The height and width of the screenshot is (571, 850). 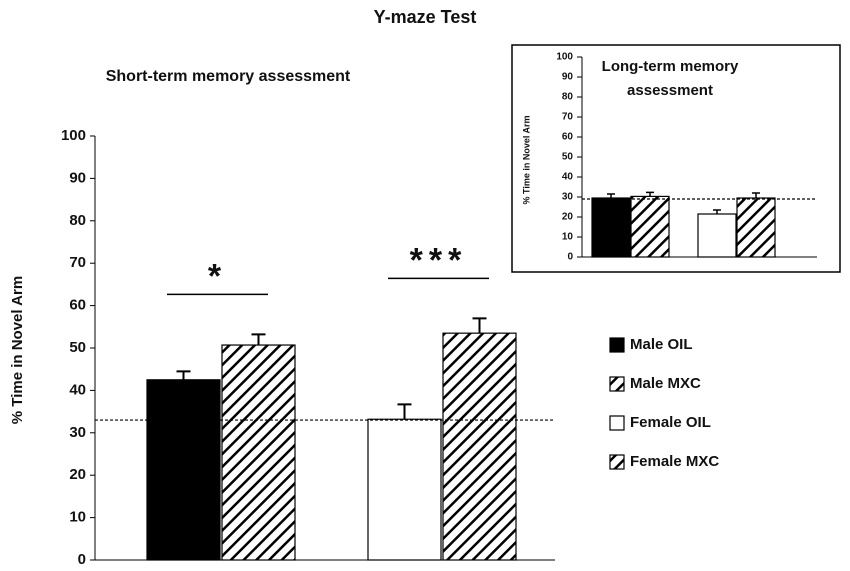 What do you see at coordinates (228, 76) in the screenshot?
I see `chart-subtitle: Short-term memory assessment` at bounding box center [228, 76].